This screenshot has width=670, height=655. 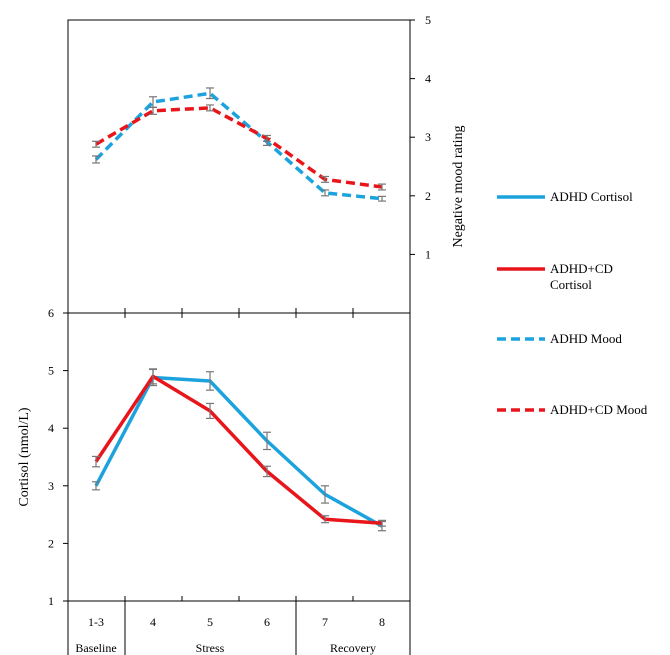 I want to click on legend-item: ADHD Cortisol, so click(x=565, y=196).